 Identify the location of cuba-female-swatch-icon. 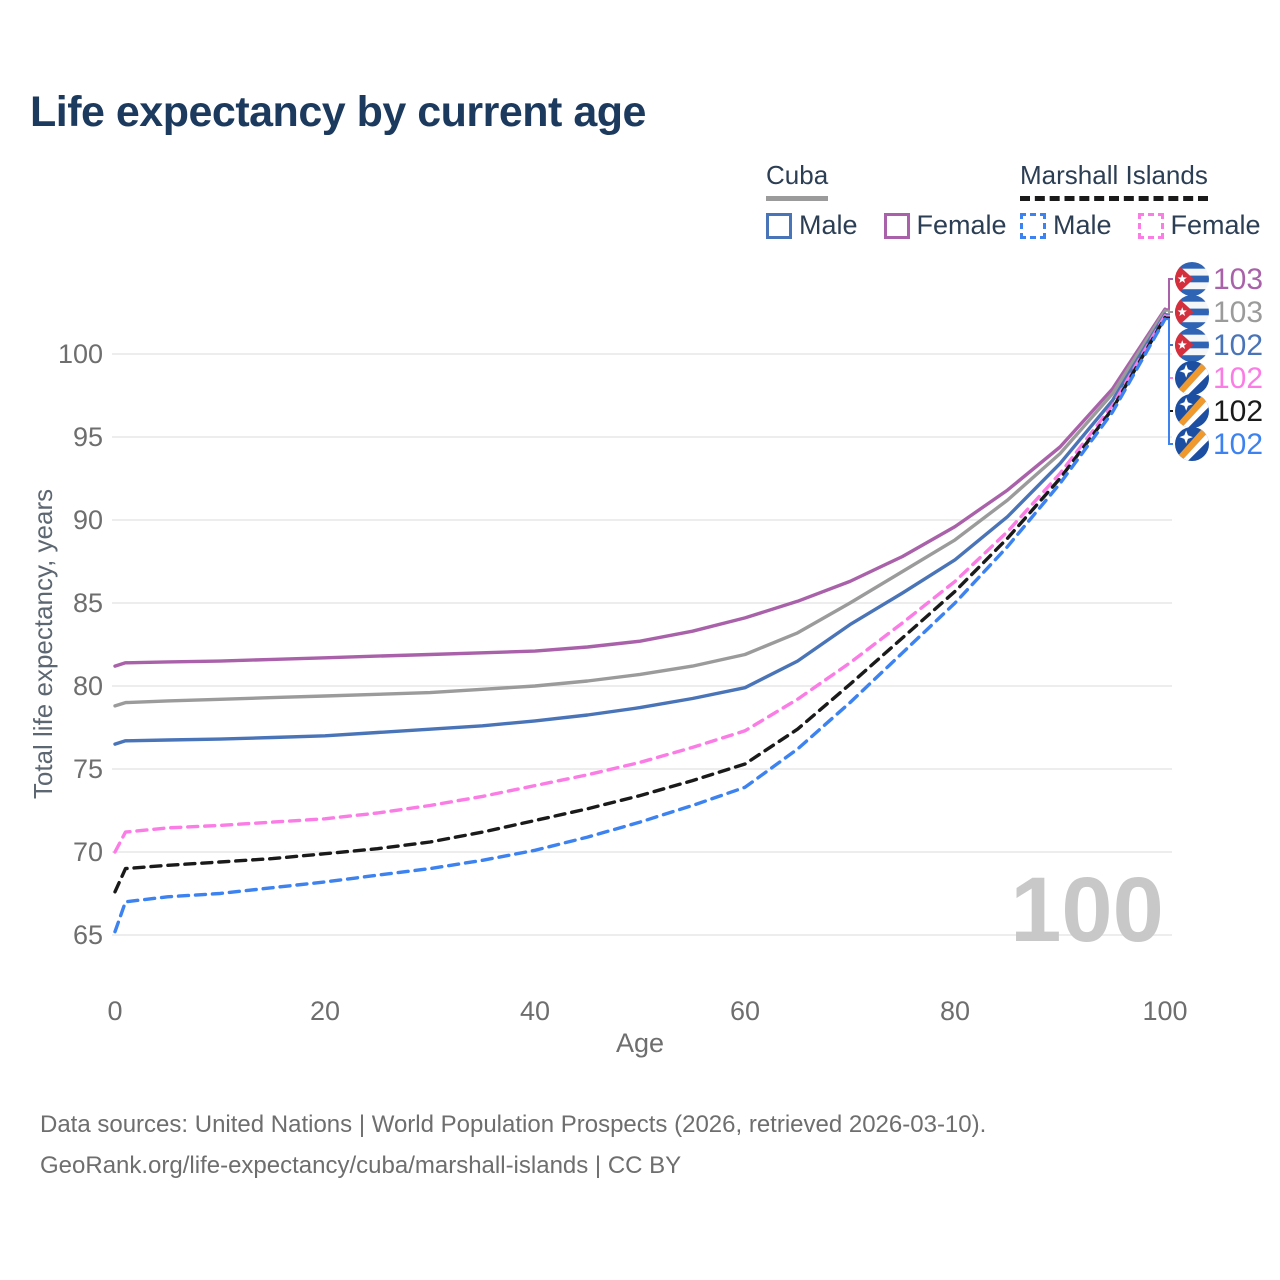
(896, 225).